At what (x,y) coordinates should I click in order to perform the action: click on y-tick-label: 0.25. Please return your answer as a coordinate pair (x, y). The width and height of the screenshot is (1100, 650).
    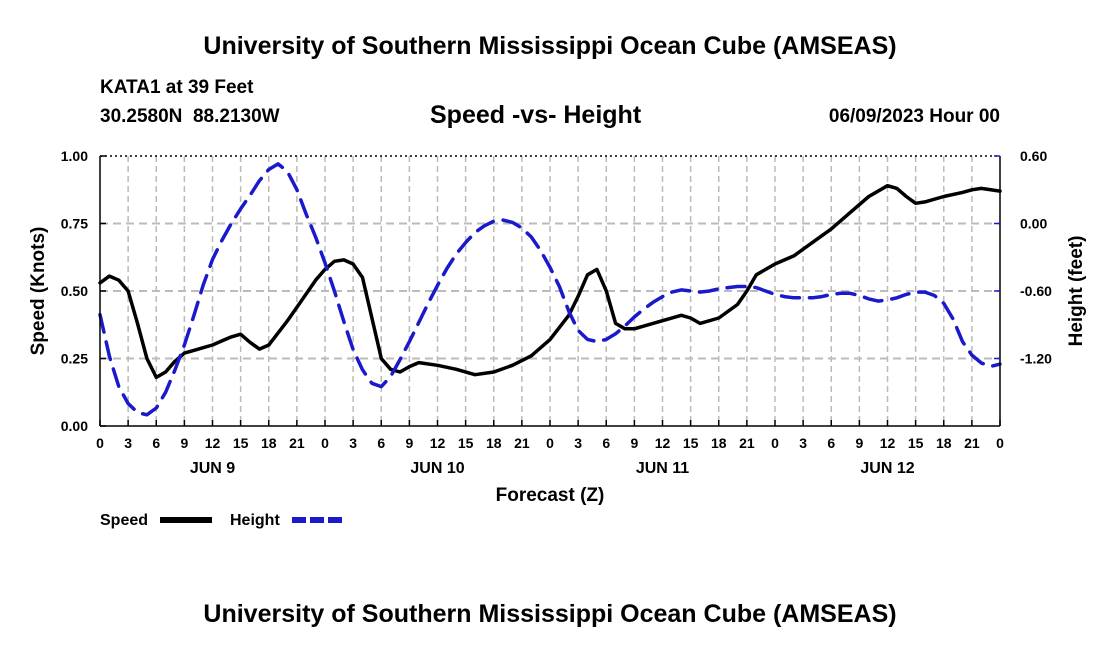
    Looking at the image, I should click on (74, 359).